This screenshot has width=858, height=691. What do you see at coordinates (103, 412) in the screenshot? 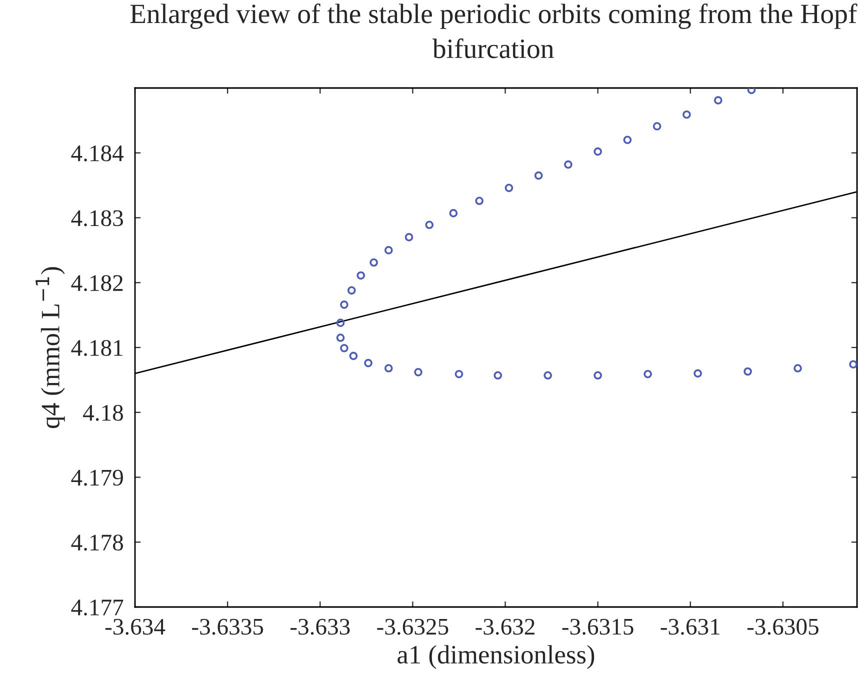
I see `y-tick-label: 4.18` at bounding box center [103, 412].